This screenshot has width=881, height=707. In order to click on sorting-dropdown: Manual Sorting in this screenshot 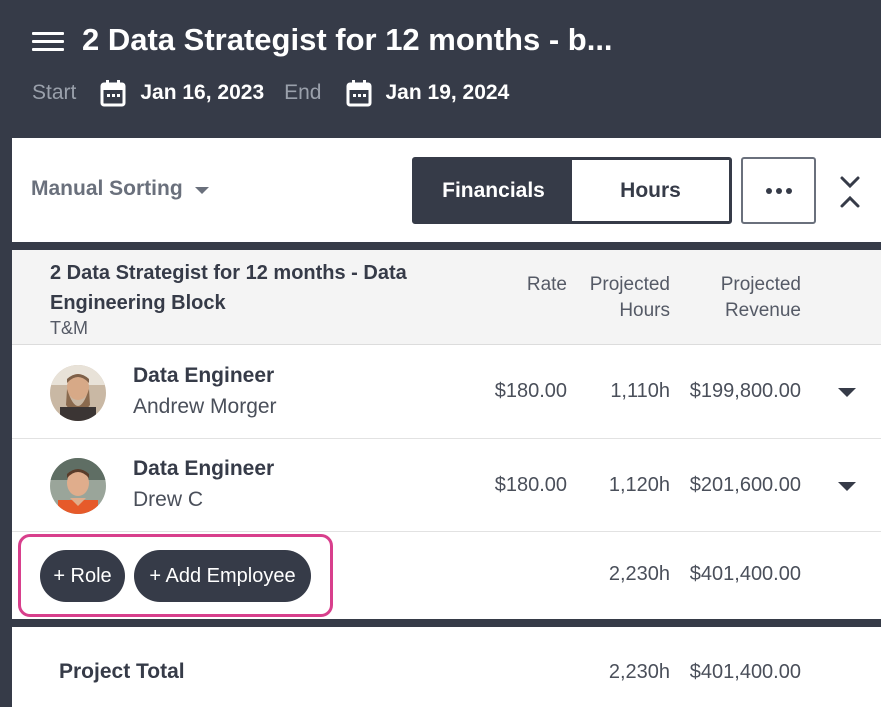, I will do `click(120, 189)`.